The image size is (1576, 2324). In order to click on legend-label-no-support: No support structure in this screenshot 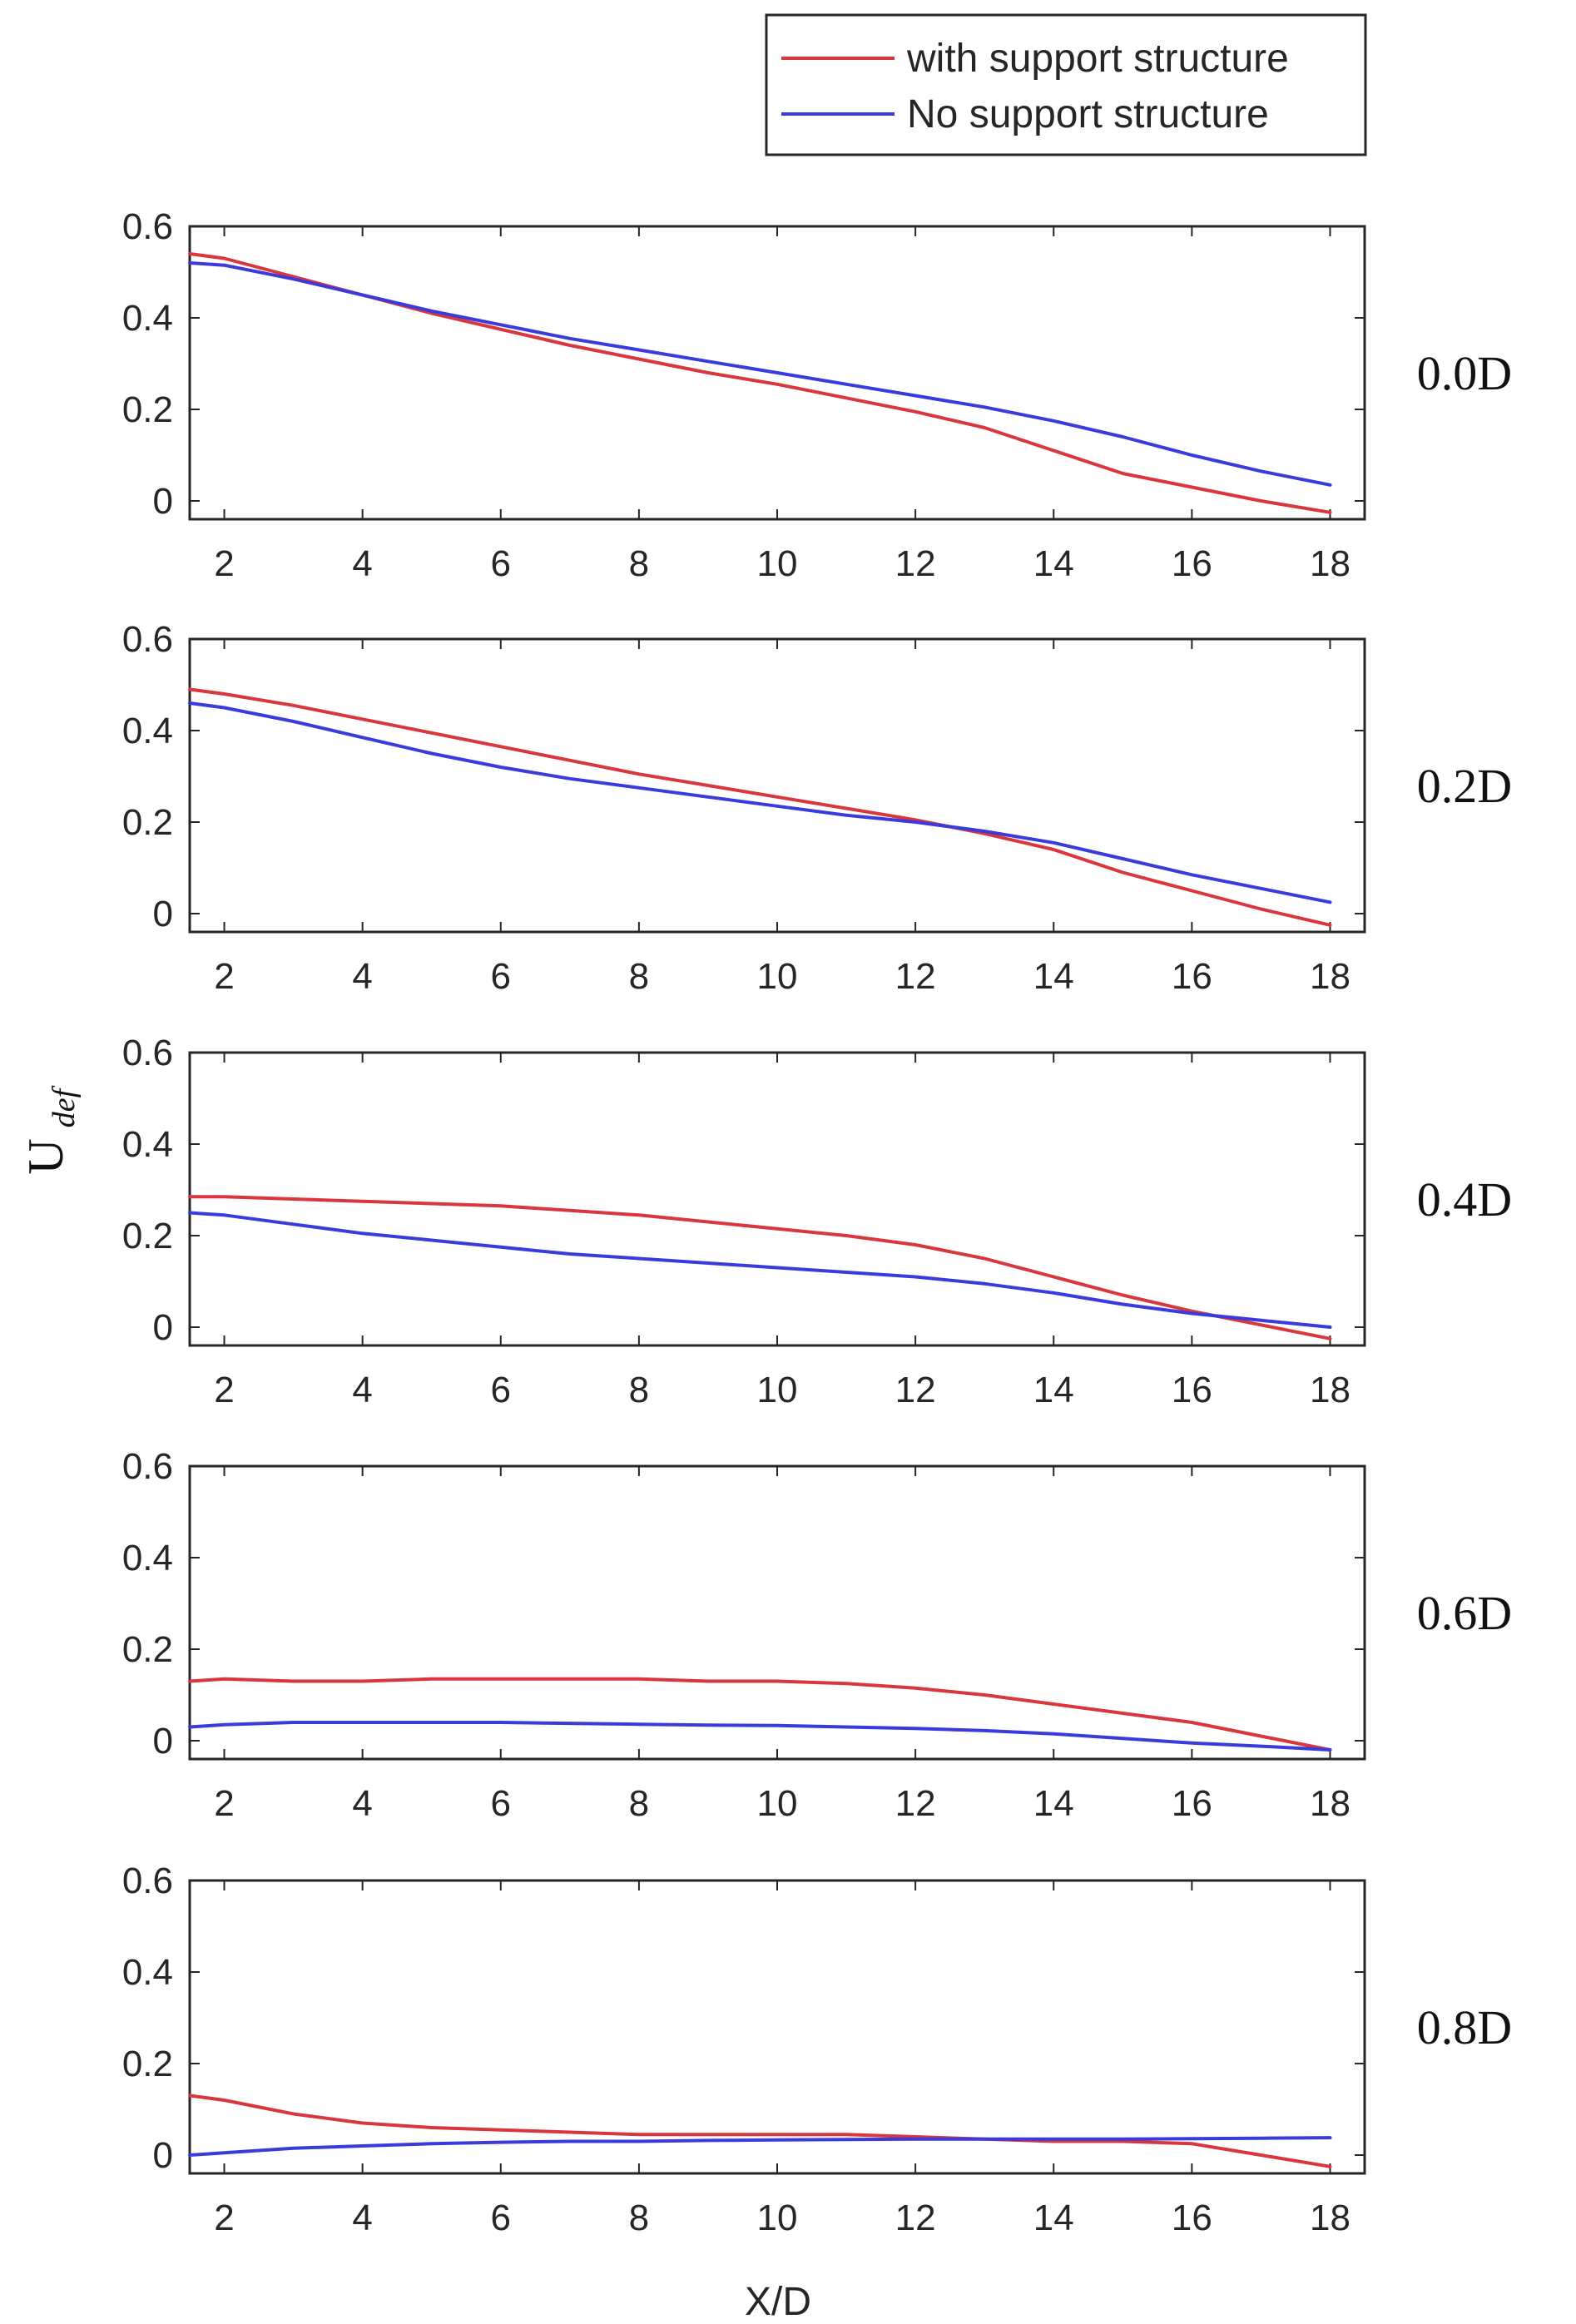, I will do `click(1088, 114)`.